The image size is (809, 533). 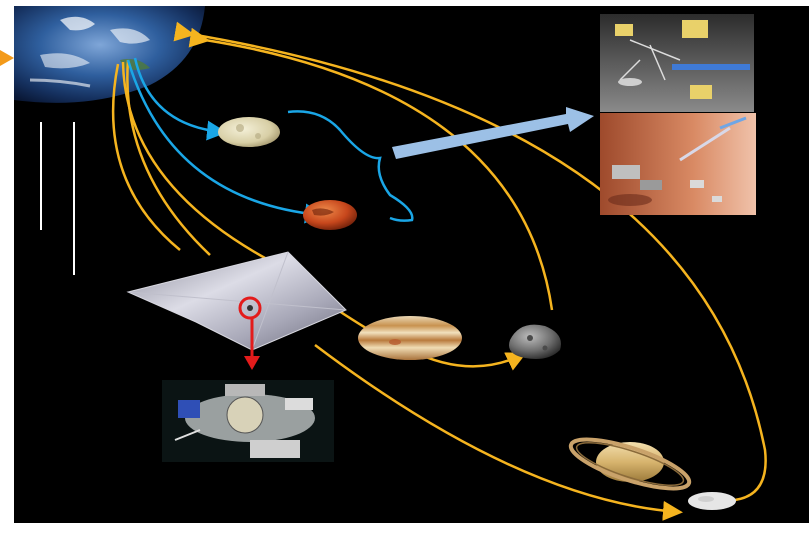 What do you see at coordinates (330, 215) in the screenshot?
I see `mars` at bounding box center [330, 215].